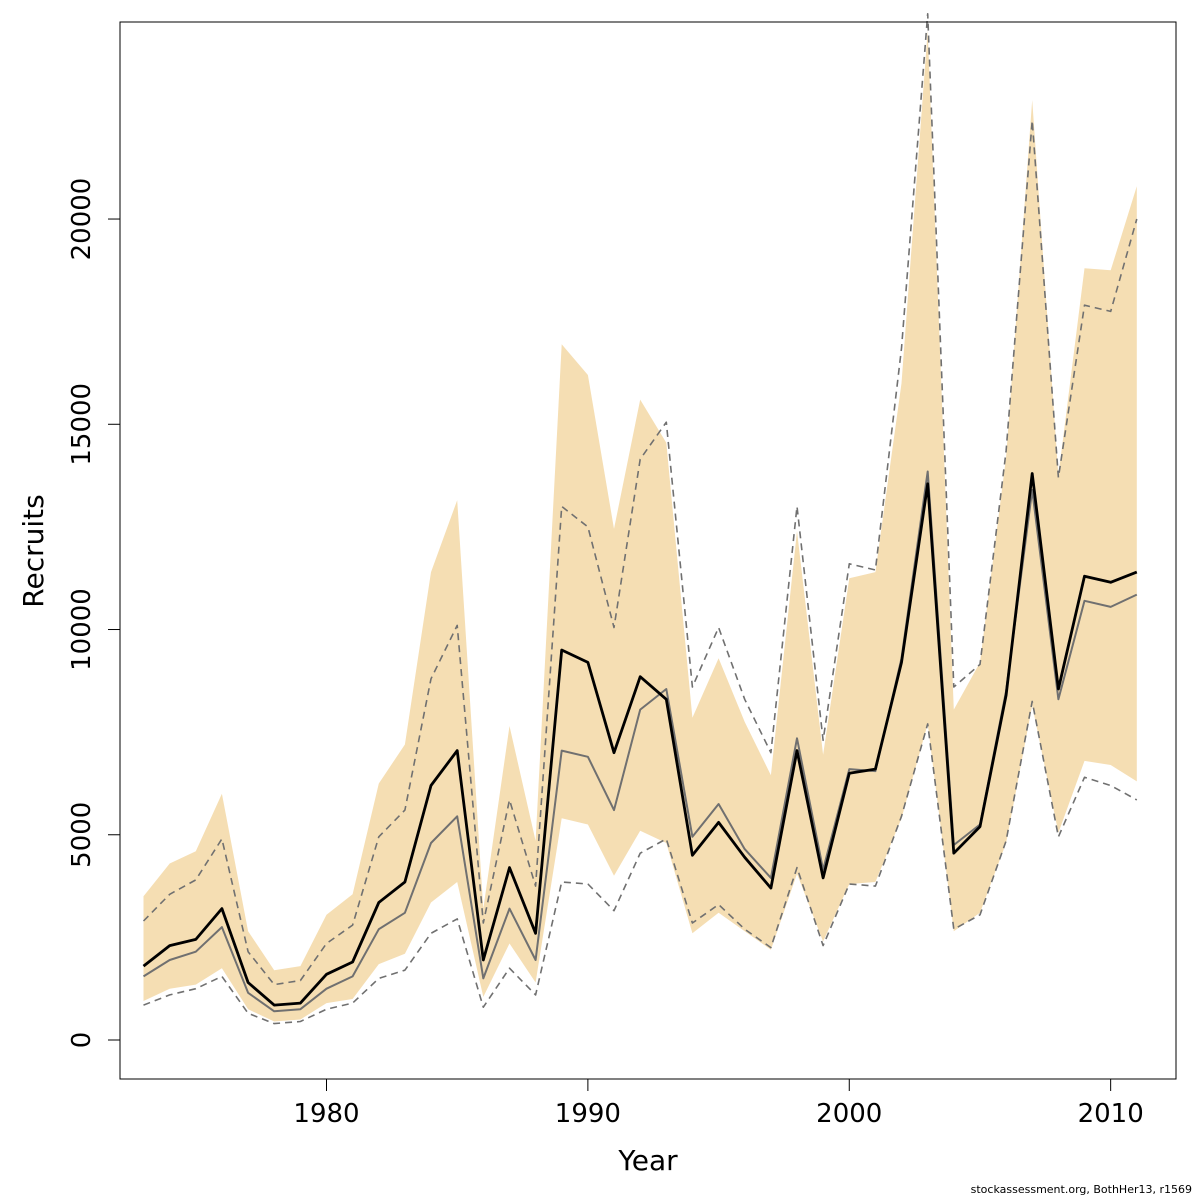 This screenshot has height=1200, width=1200. What do you see at coordinates (326, 1114) in the screenshot?
I see `x-tick-label: 1980` at bounding box center [326, 1114].